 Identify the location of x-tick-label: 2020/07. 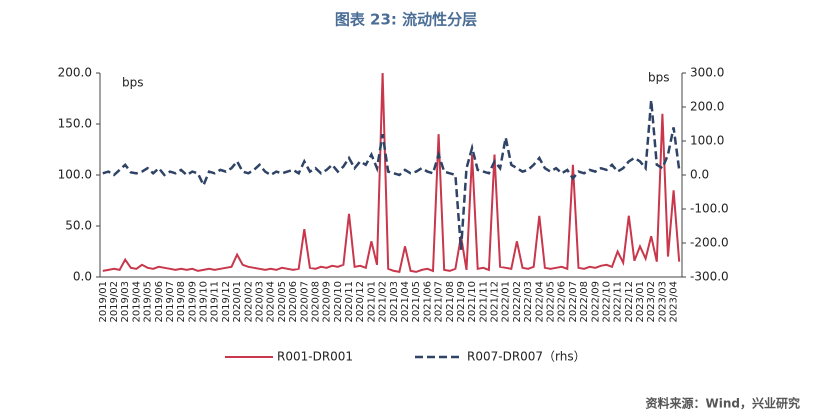
(304, 302).